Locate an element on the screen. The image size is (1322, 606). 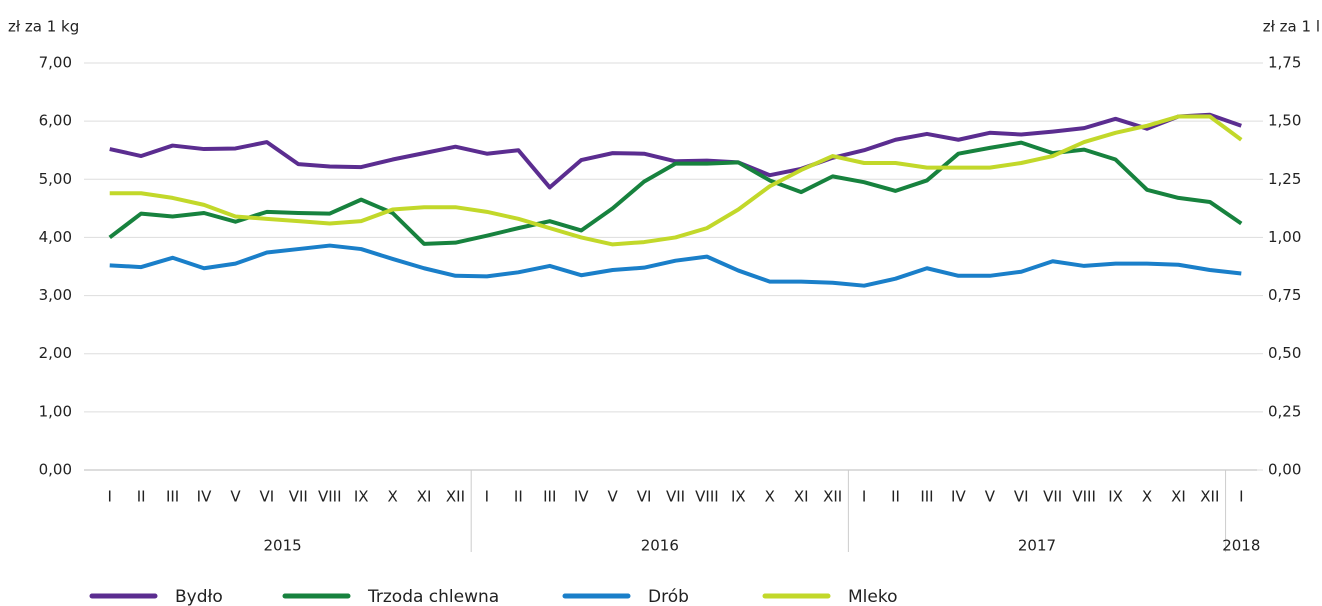
y-tick-label: 7,00 is located at coordinates (55, 63).